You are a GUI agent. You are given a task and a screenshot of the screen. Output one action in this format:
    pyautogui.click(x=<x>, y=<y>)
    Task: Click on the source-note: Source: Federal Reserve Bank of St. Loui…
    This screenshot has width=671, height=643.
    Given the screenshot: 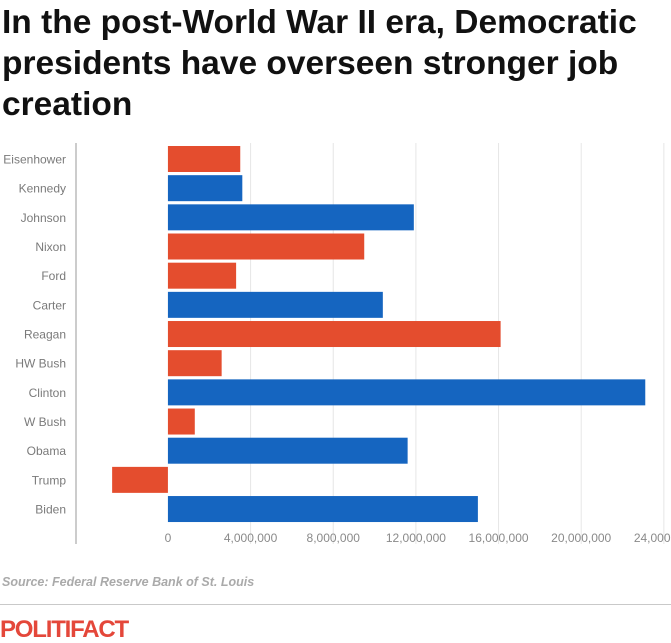 What is the action you would take?
    pyautogui.click(x=128, y=582)
    